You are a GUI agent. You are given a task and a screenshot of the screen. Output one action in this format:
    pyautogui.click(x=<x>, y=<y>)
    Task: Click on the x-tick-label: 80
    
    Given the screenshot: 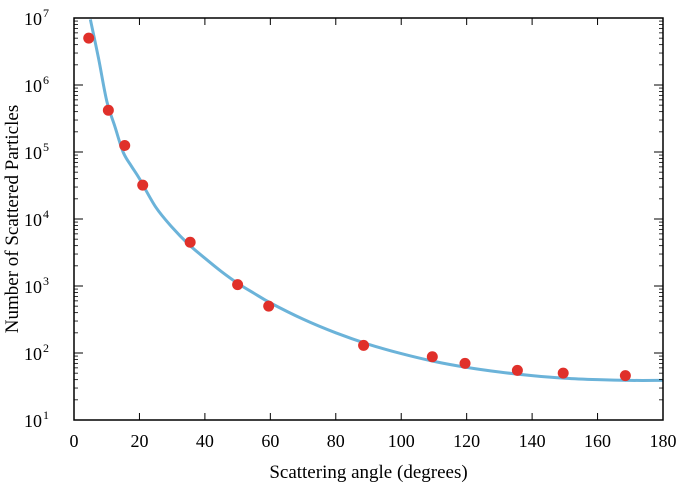 What is the action you would take?
    pyautogui.click(x=336, y=441)
    